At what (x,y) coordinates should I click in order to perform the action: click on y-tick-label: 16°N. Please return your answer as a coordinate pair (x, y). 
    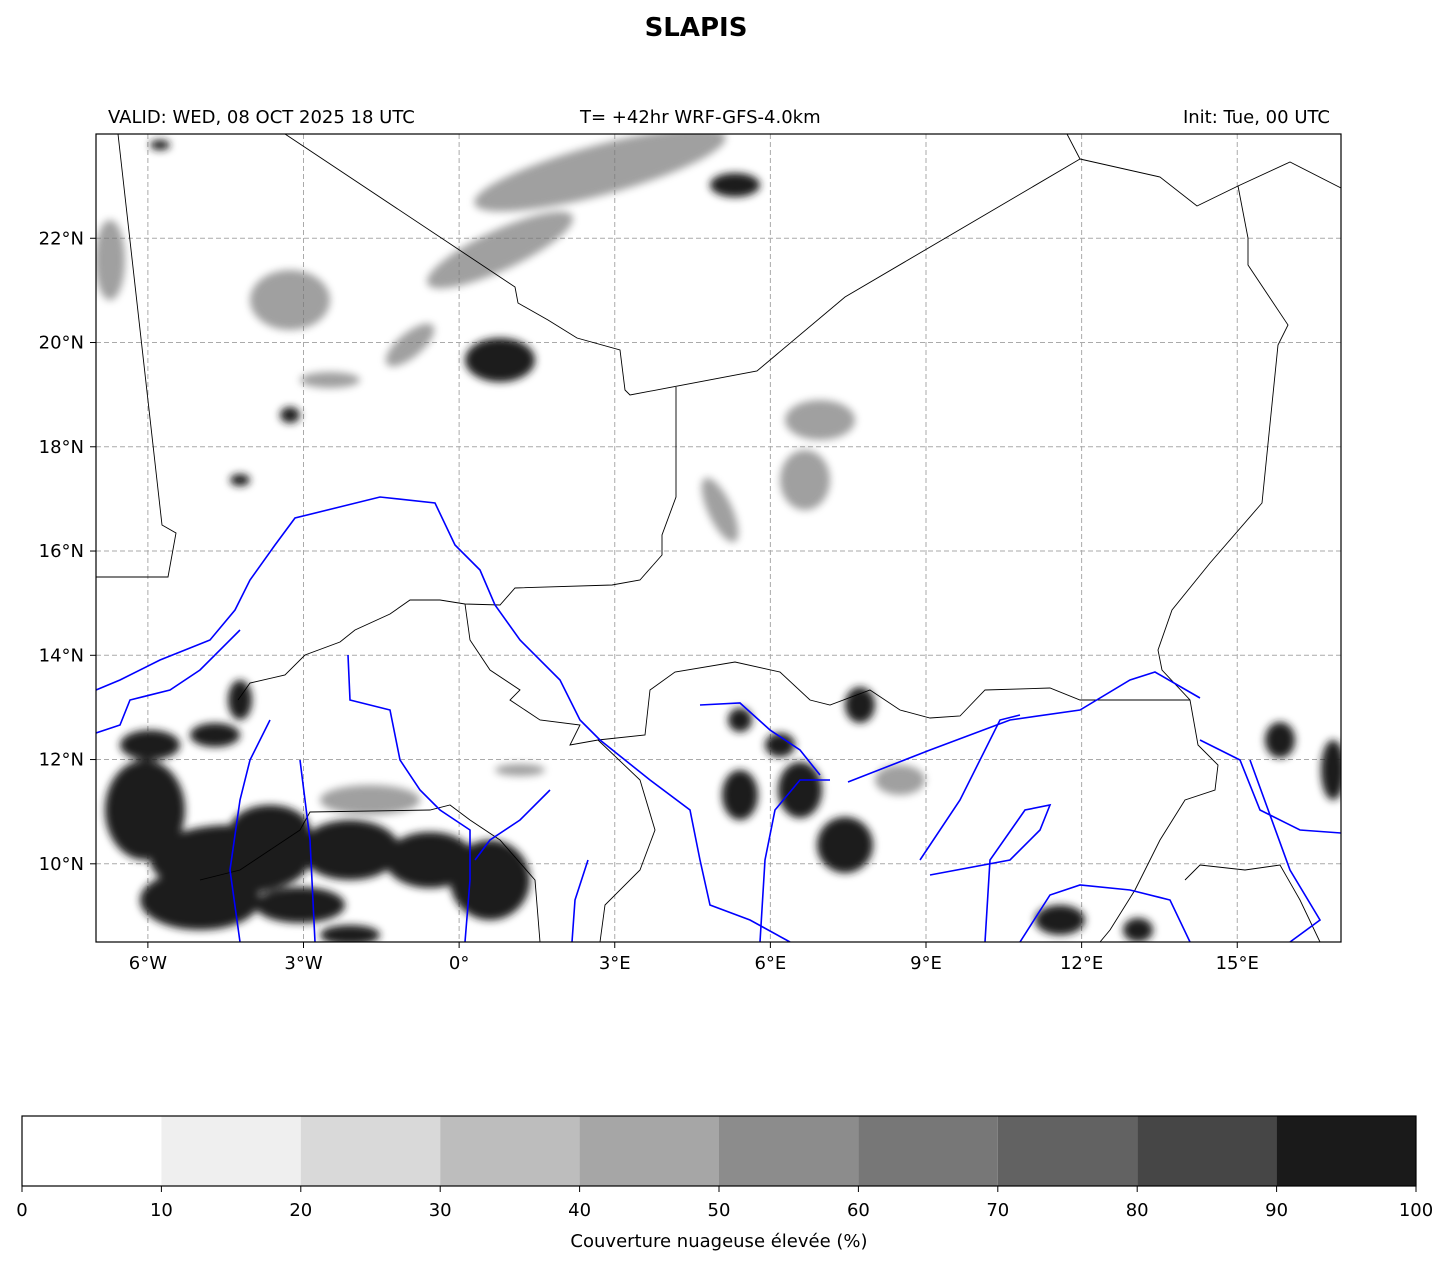
    Looking at the image, I should click on (61, 551).